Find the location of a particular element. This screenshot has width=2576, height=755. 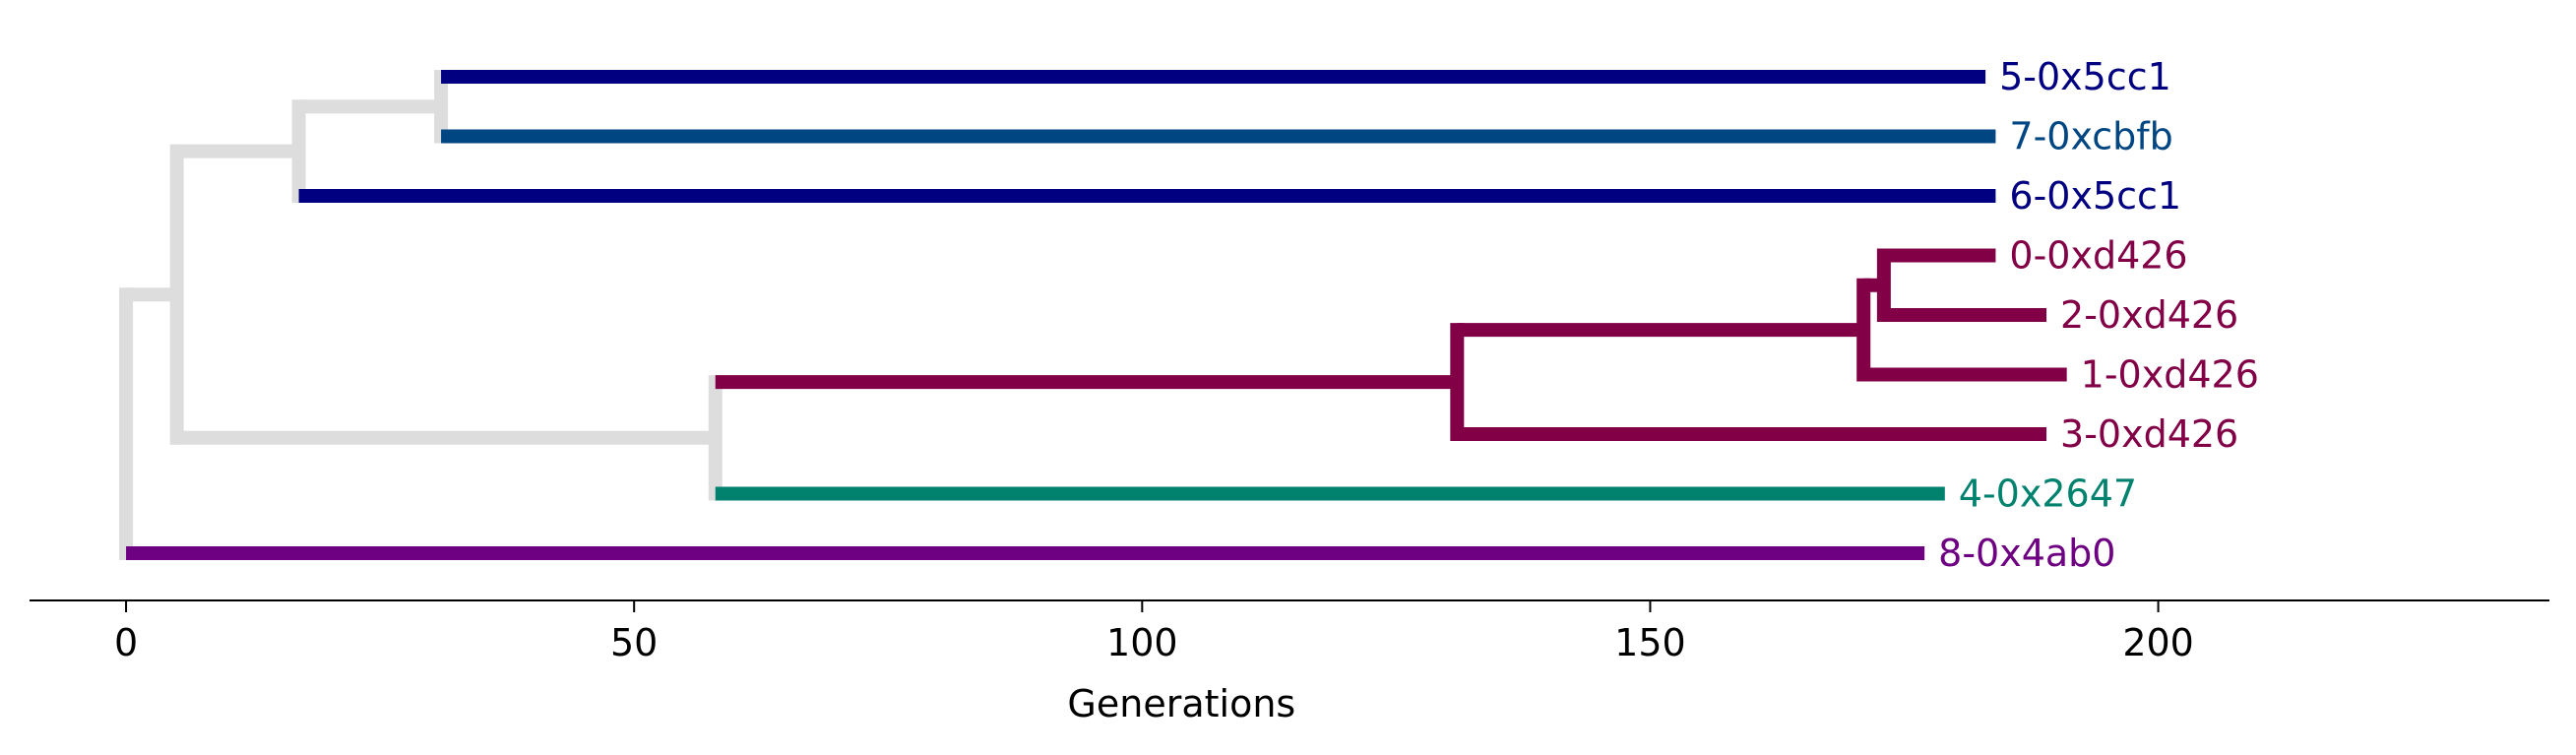

x-axis-title: Generations is located at coordinates (1181, 703).